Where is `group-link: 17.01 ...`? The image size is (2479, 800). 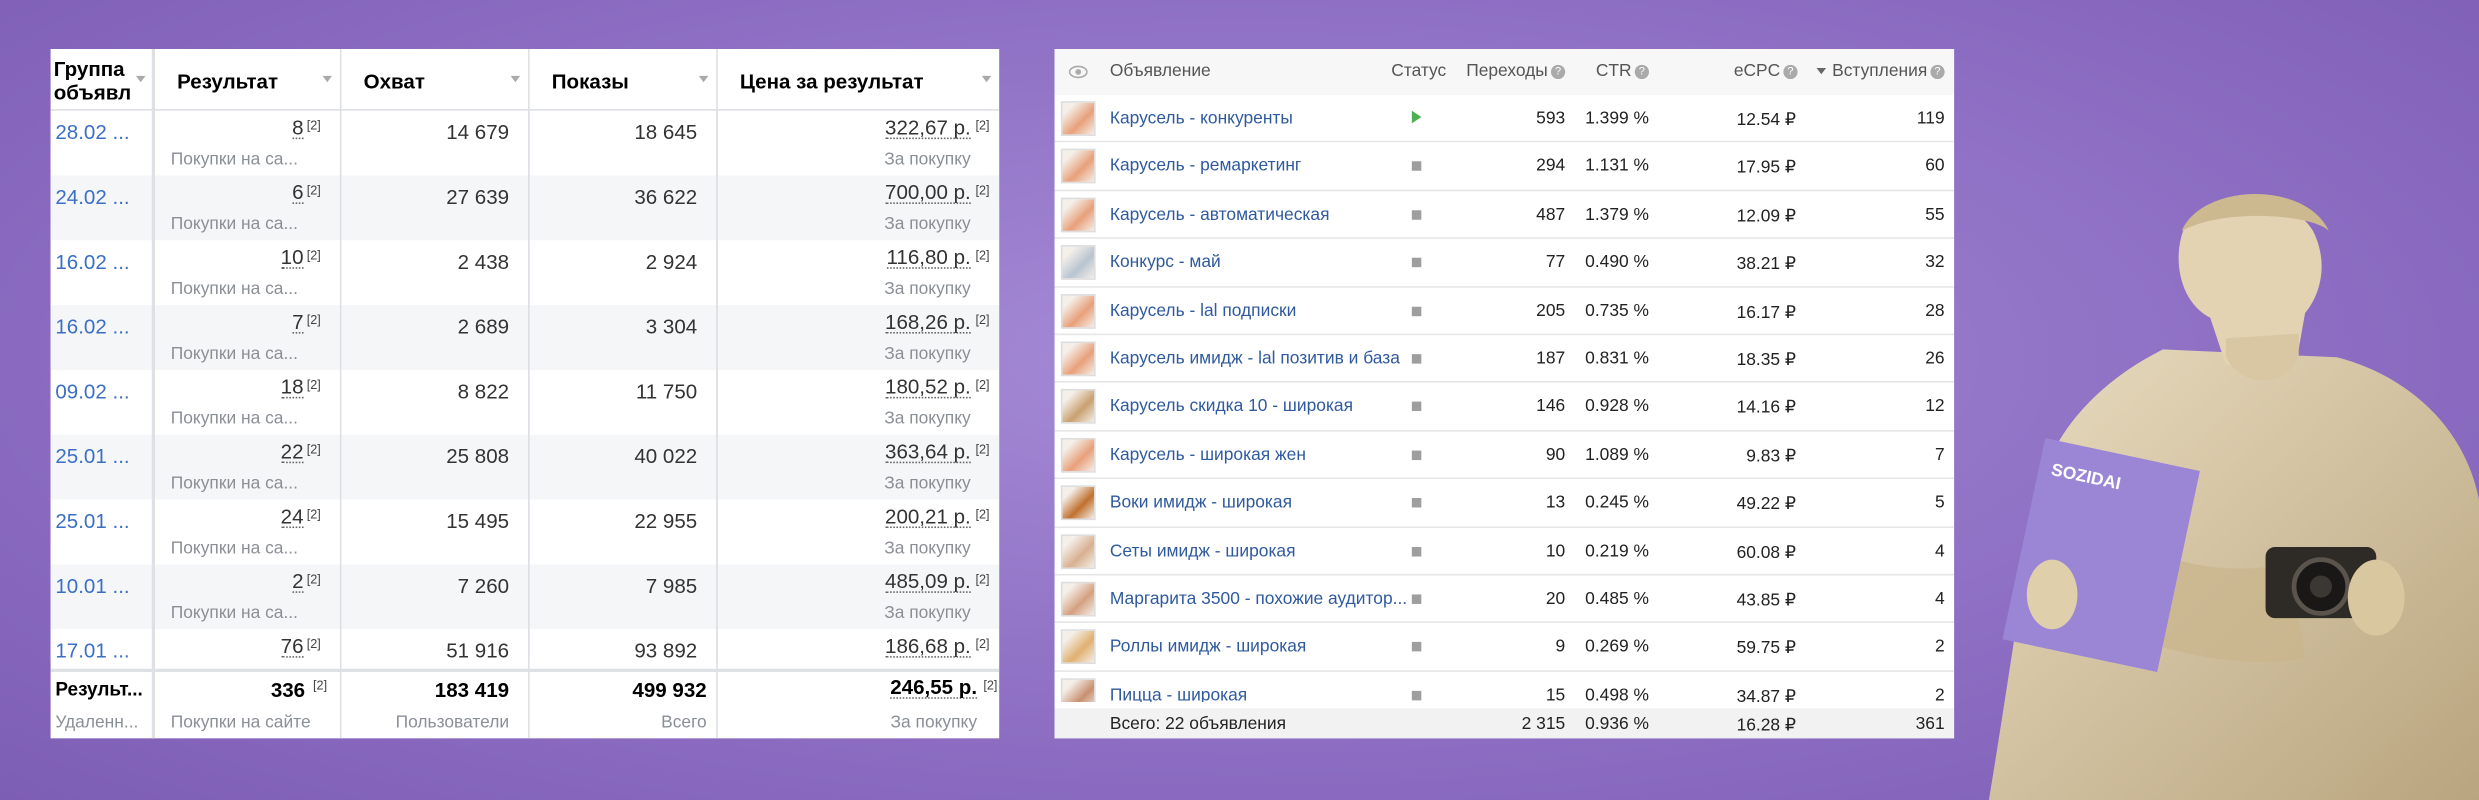 group-link: 17.01 ... is located at coordinates (92, 650).